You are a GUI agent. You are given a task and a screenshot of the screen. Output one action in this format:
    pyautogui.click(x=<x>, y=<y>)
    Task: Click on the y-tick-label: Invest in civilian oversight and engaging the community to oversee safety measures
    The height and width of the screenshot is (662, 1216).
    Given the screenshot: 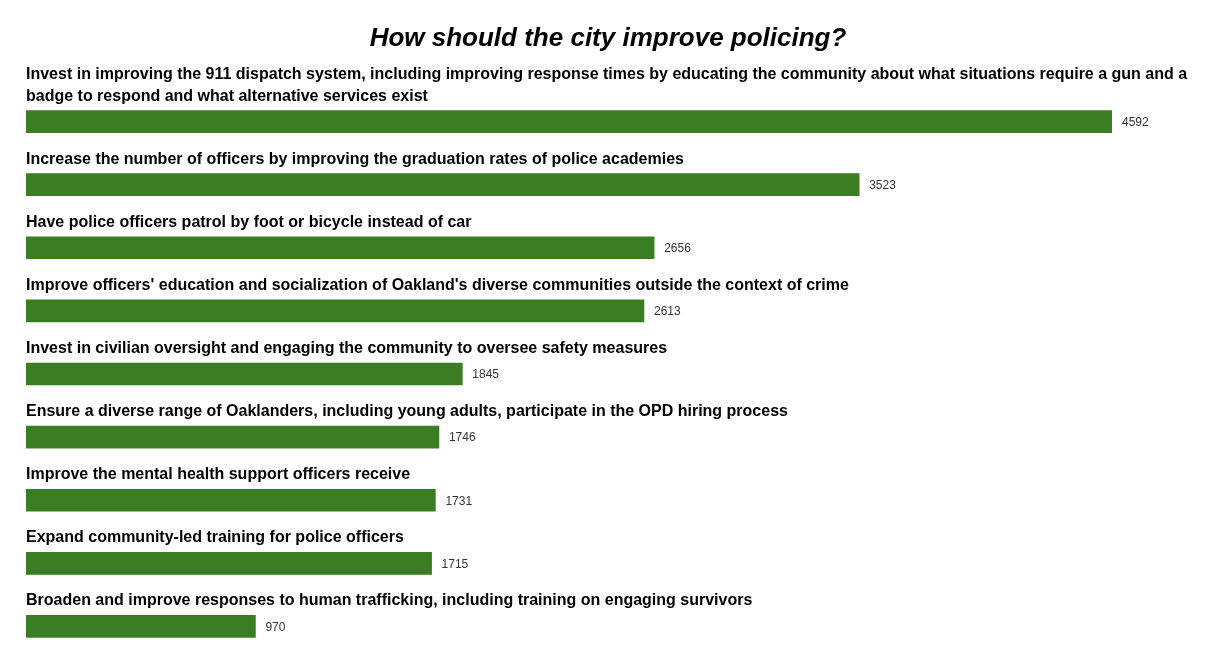 What is the action you would take?
    pyautogui.click(x=347, y=347)
    